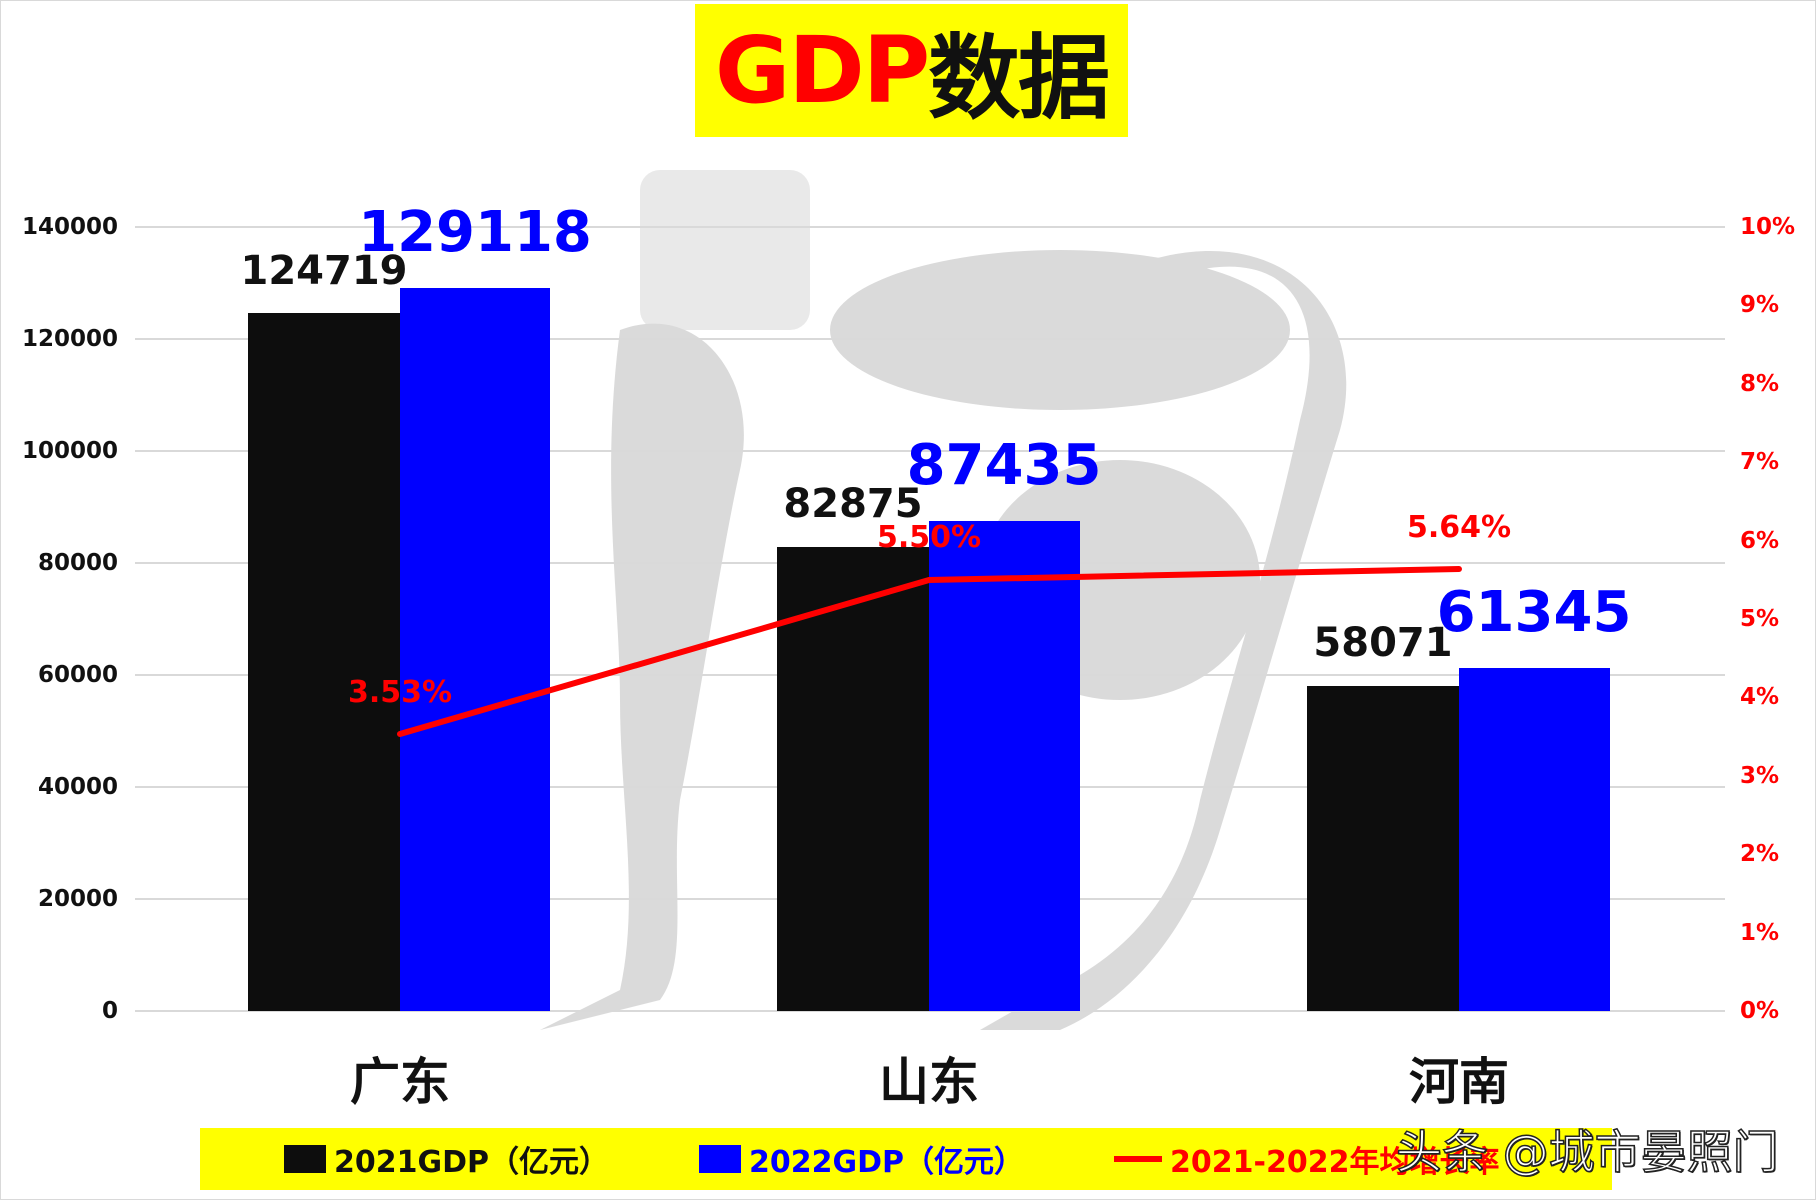 This screenshot has width=1816, height=1200. I want to click on legend-swatch-2022-icon, so click(720, 1159).